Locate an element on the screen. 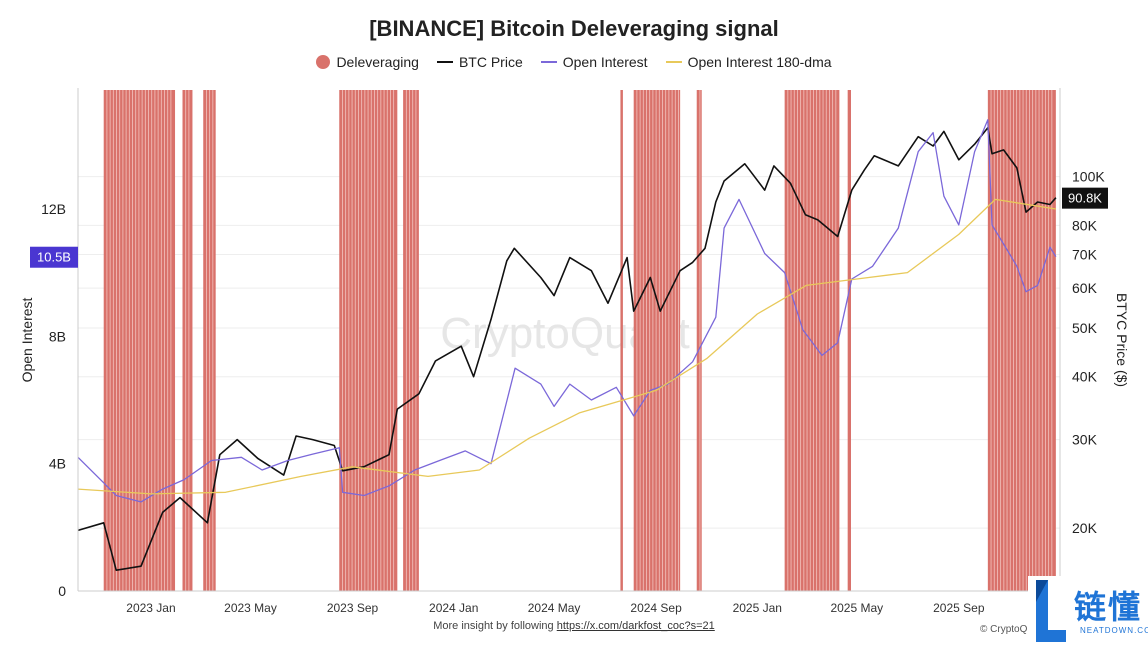 This screenshot has width=1148, height=646. y-right-tick-label: 70K is located at coordinates (1085, 254).